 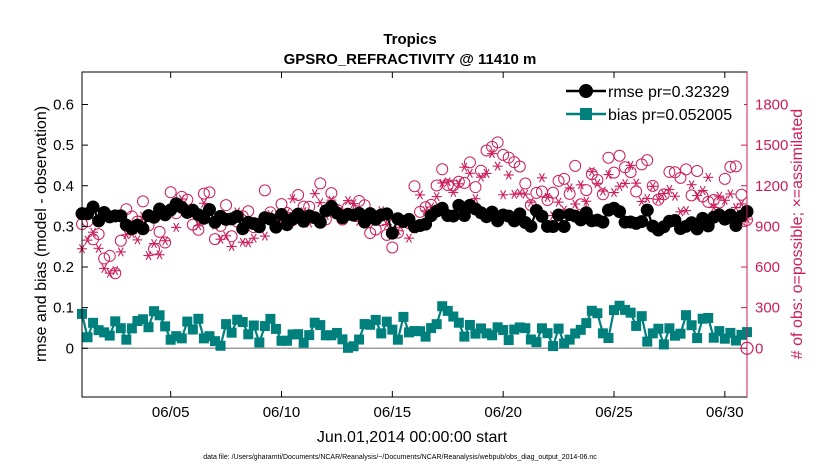 I want to click on y-axis-right-label: # of obs: o=possible; ×=assimilated, so click(x=797, y=234).